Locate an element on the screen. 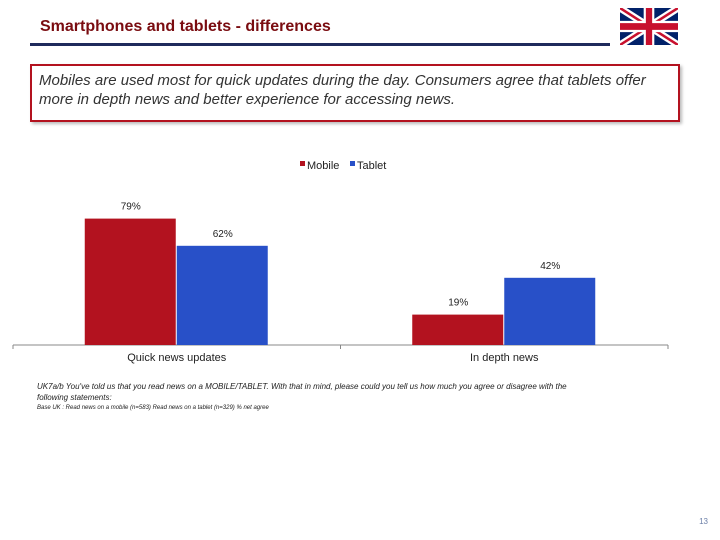 This screenshot has width=720, height=540. page-number: 13 is located at coordinates (703, 521).